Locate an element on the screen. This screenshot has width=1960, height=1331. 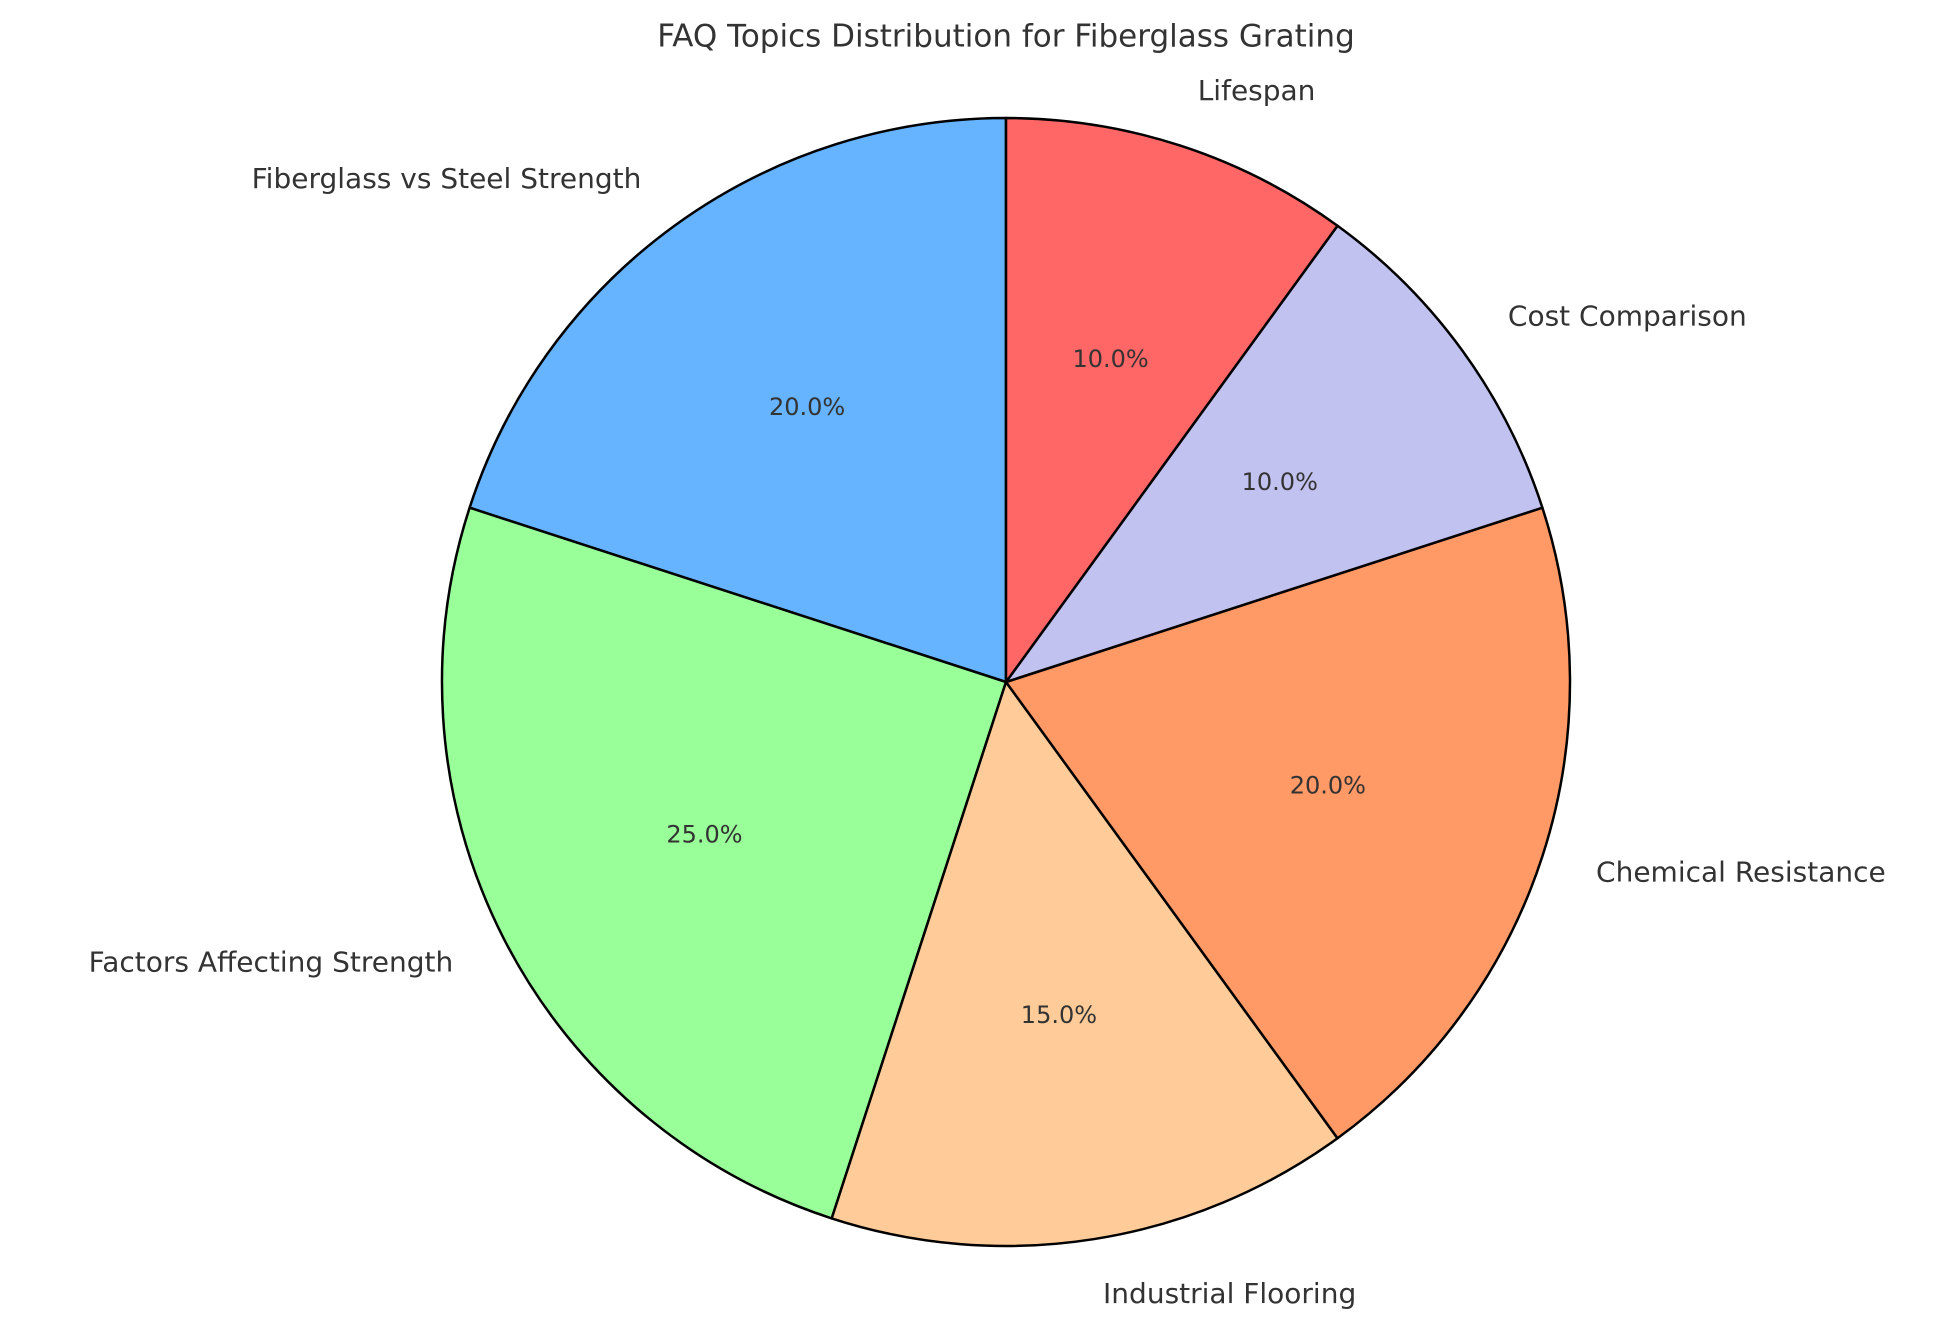
value-label: 15.0% is located at coordinates (1059, 1015).